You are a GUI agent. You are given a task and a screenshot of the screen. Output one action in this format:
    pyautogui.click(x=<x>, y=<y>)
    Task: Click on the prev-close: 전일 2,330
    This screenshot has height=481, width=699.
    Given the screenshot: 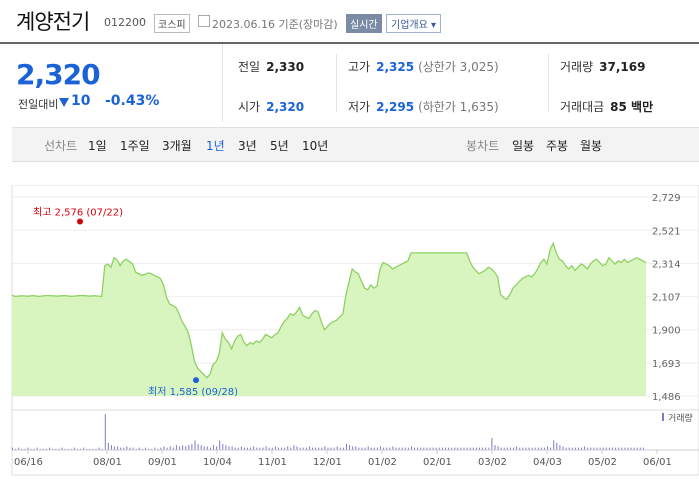 What is the action you would take?
    pyautogui.click(x=271, y=67)
    